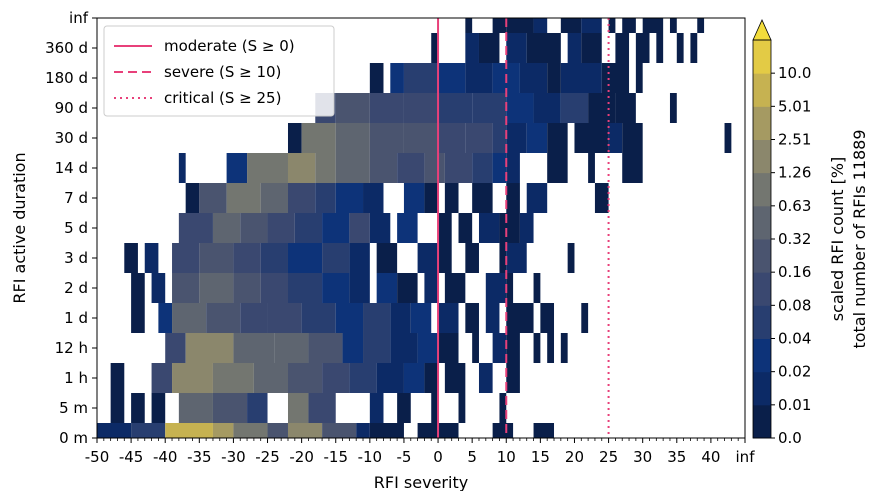 The image size is (871, 491). I want to click on y-tick-label: 1 d, so click(76, 318).